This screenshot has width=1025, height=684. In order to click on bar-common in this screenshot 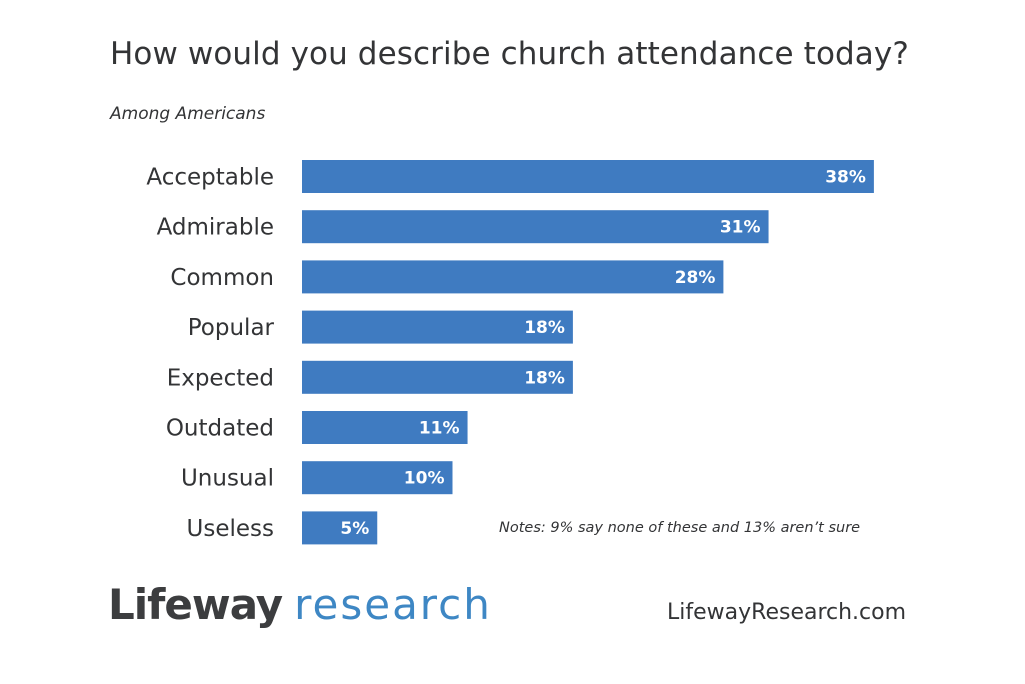, I will do `click(513, 277)`.